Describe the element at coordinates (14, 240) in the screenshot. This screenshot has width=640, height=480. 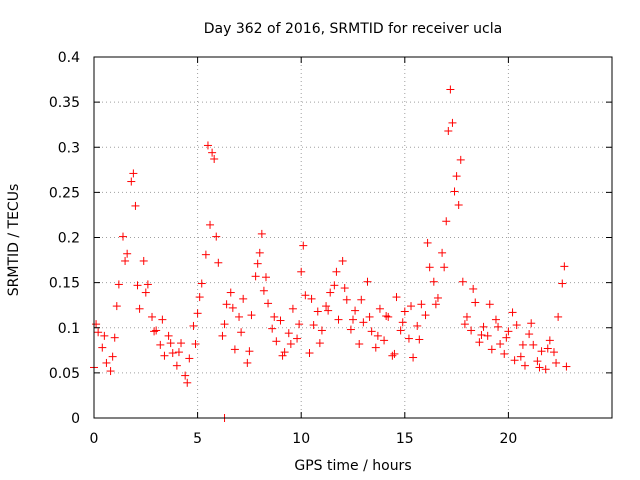
I see `y-axis-label: SRMTID / TECUs` at that location.